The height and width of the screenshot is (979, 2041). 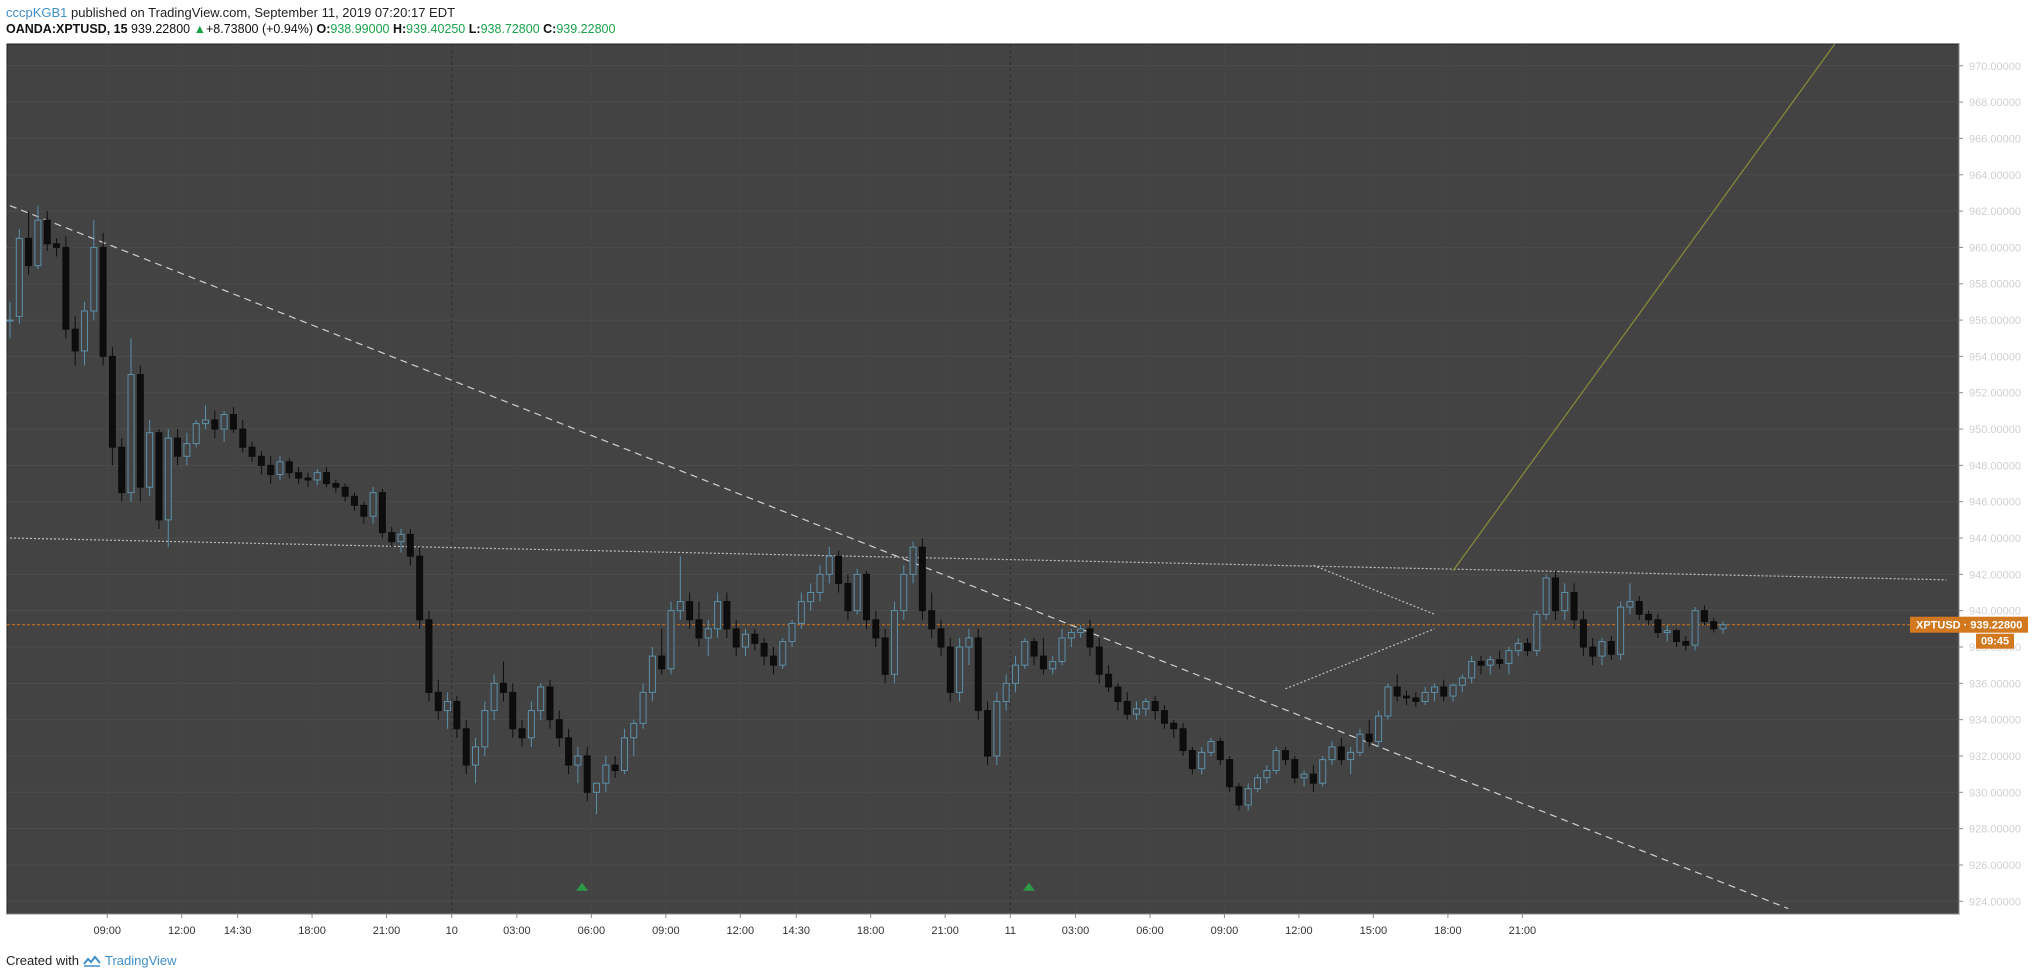 What do you see at coordinates (1995, 176) in the screenshot?
I see `price-tick-label: 964.00000` at bounding box center [1995, 176].